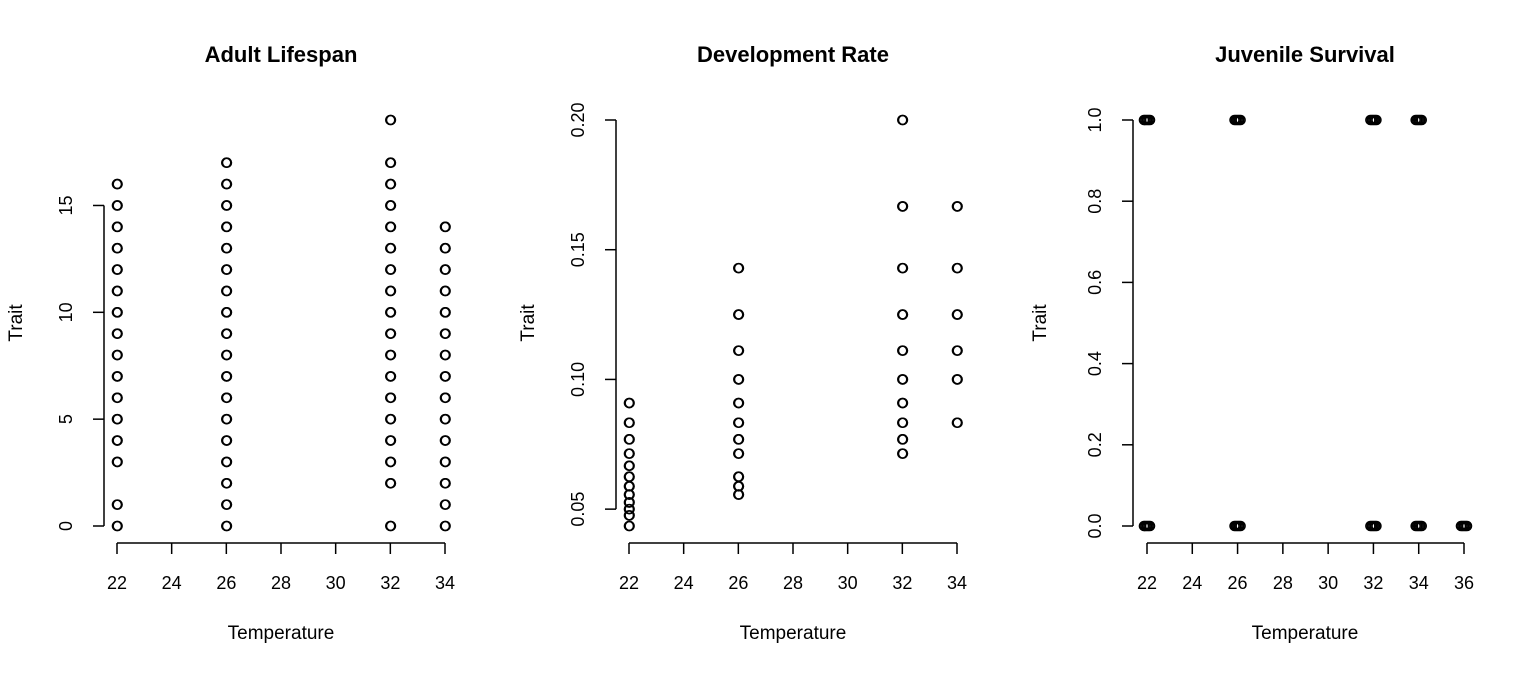 Image resolution: width=1536 pixels, height=677 pixels. I want to click on y-tick-label: 5, so click(66, 419).